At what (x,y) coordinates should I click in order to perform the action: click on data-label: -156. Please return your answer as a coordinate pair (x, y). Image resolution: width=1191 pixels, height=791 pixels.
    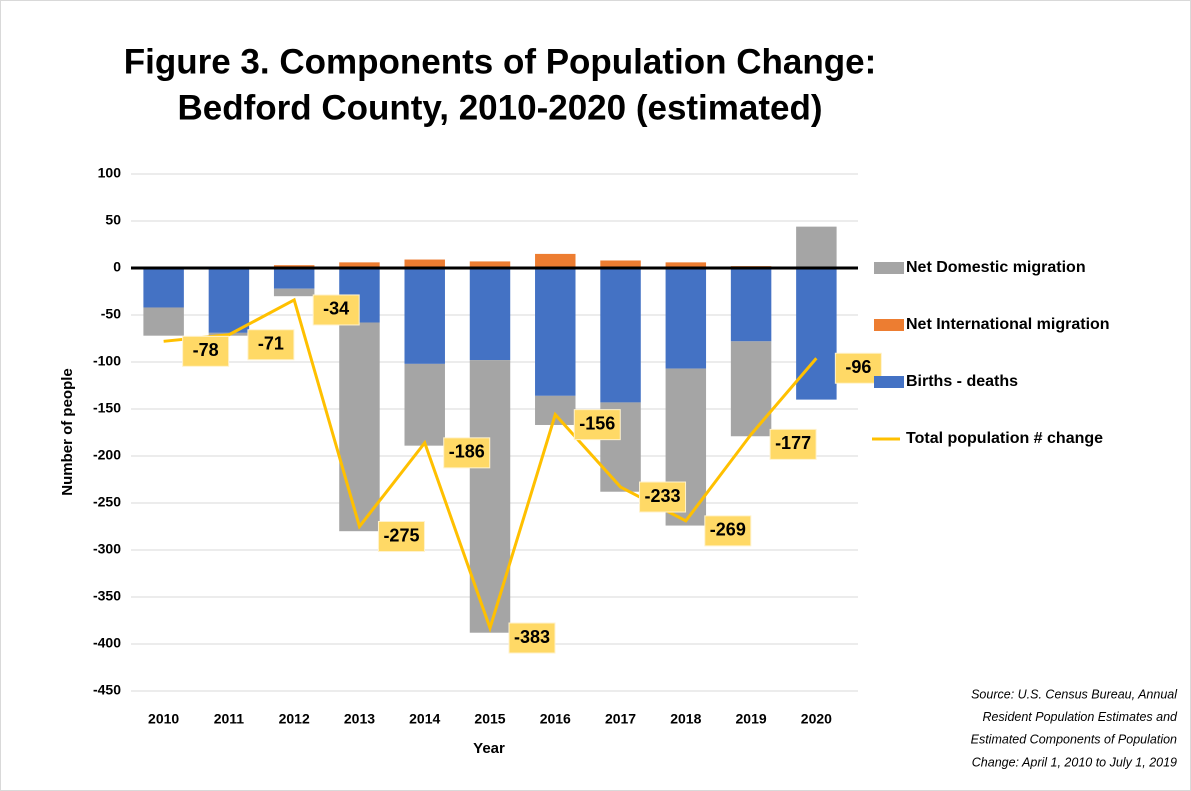
    Looking at the image, I should click on (597, 423).